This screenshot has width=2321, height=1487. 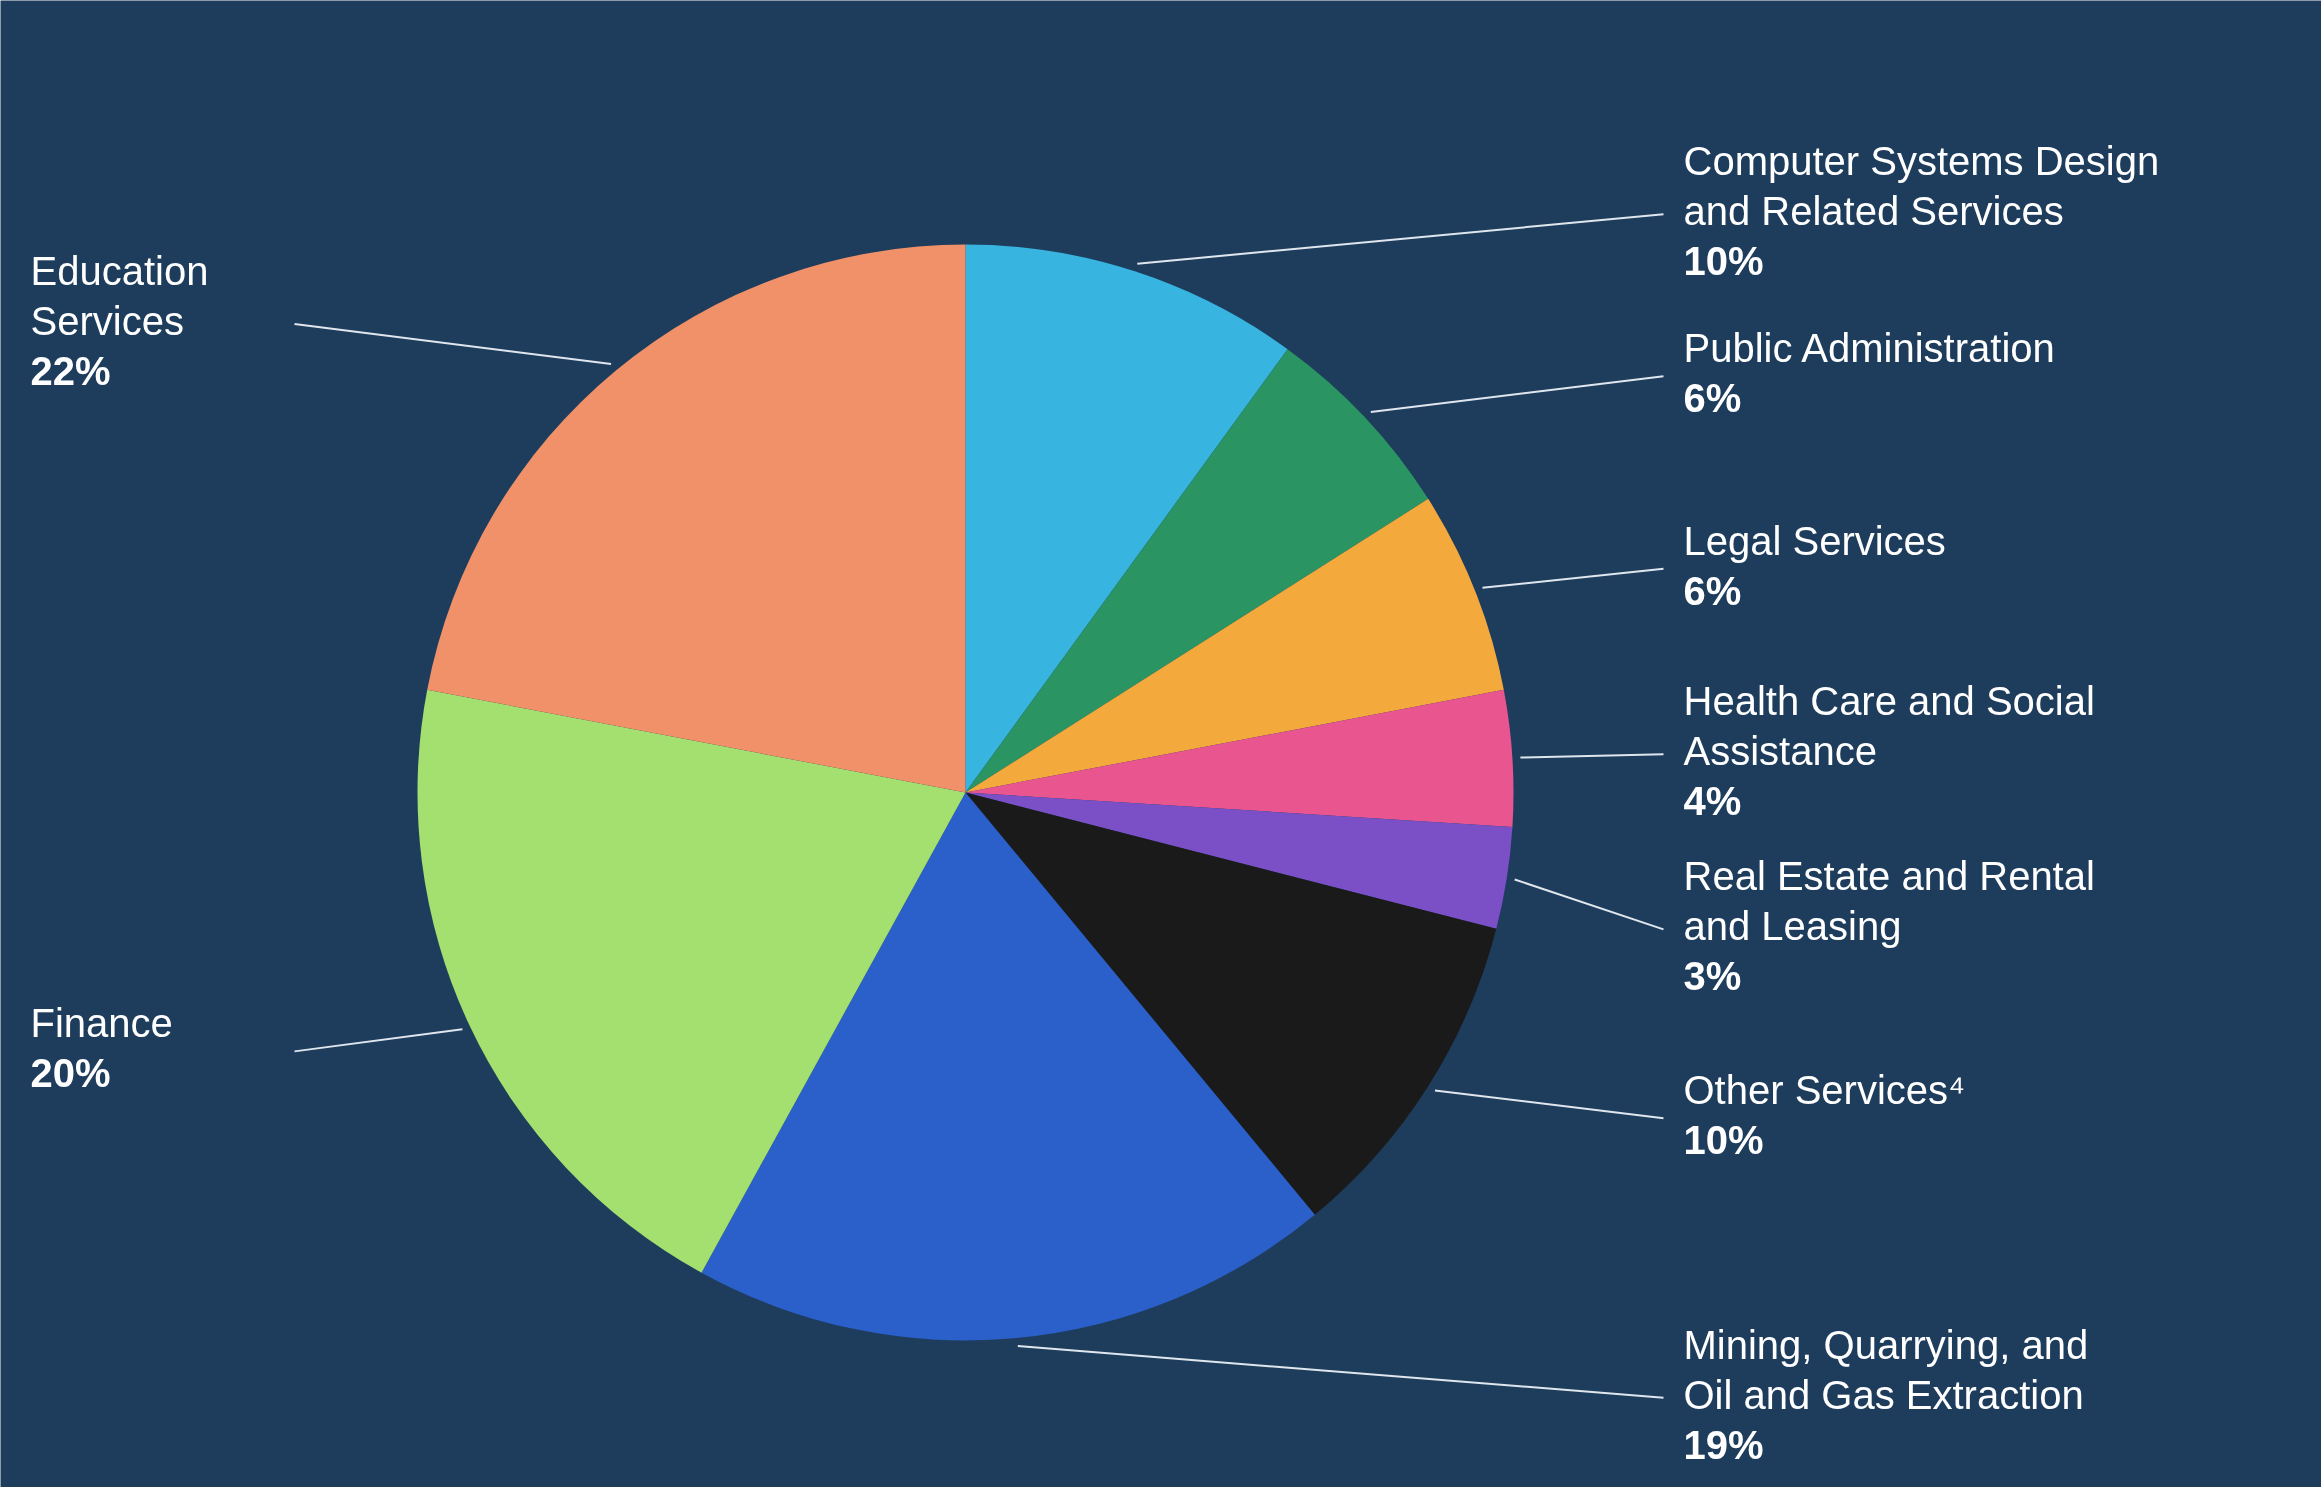 What do you see at coordinates (1886, 1369) in the screenshot?
I see `slice-label: Mining, Quarrying, and Oil and Gas Extraction` at bounding box center [1886, 1369].